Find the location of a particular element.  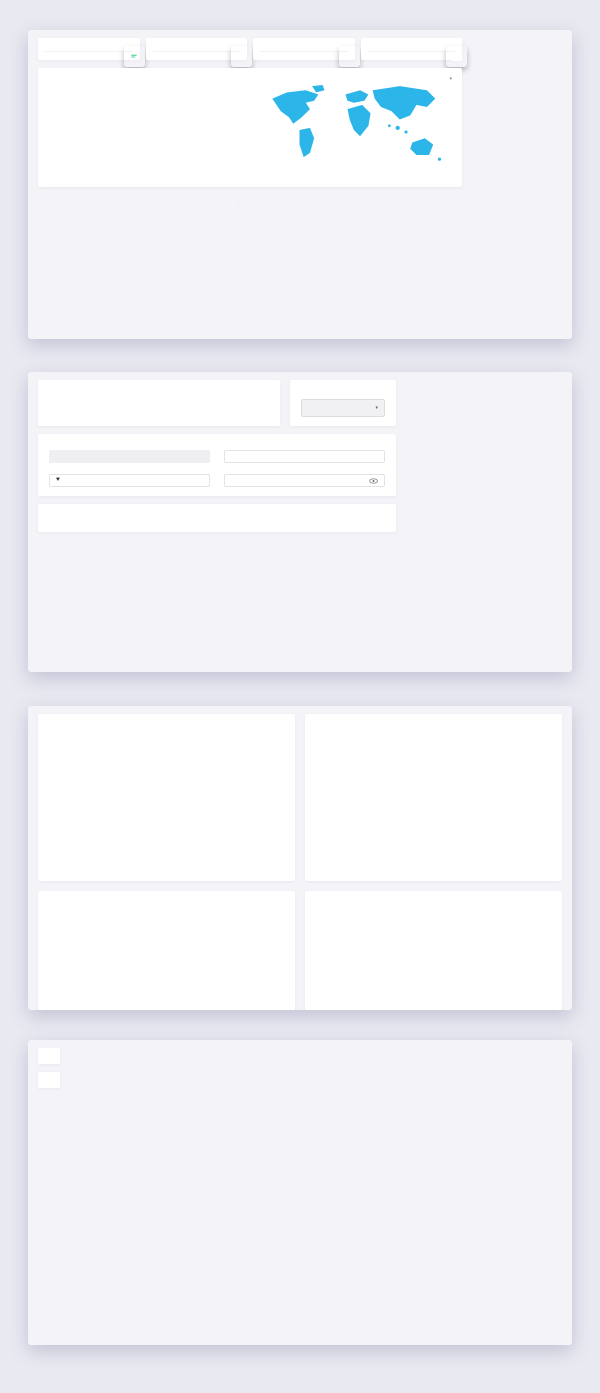

heart-icon: ♥ is located at coordinates (58, 480).